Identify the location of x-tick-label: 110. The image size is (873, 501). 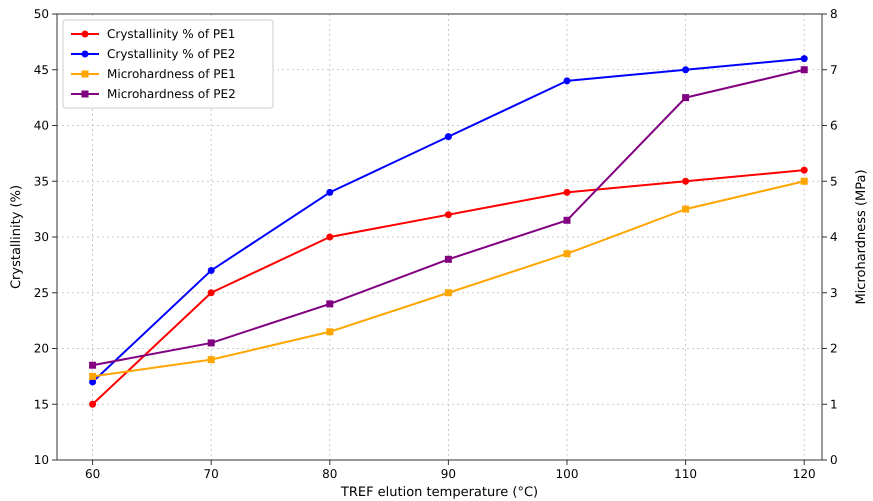
(686, 474).